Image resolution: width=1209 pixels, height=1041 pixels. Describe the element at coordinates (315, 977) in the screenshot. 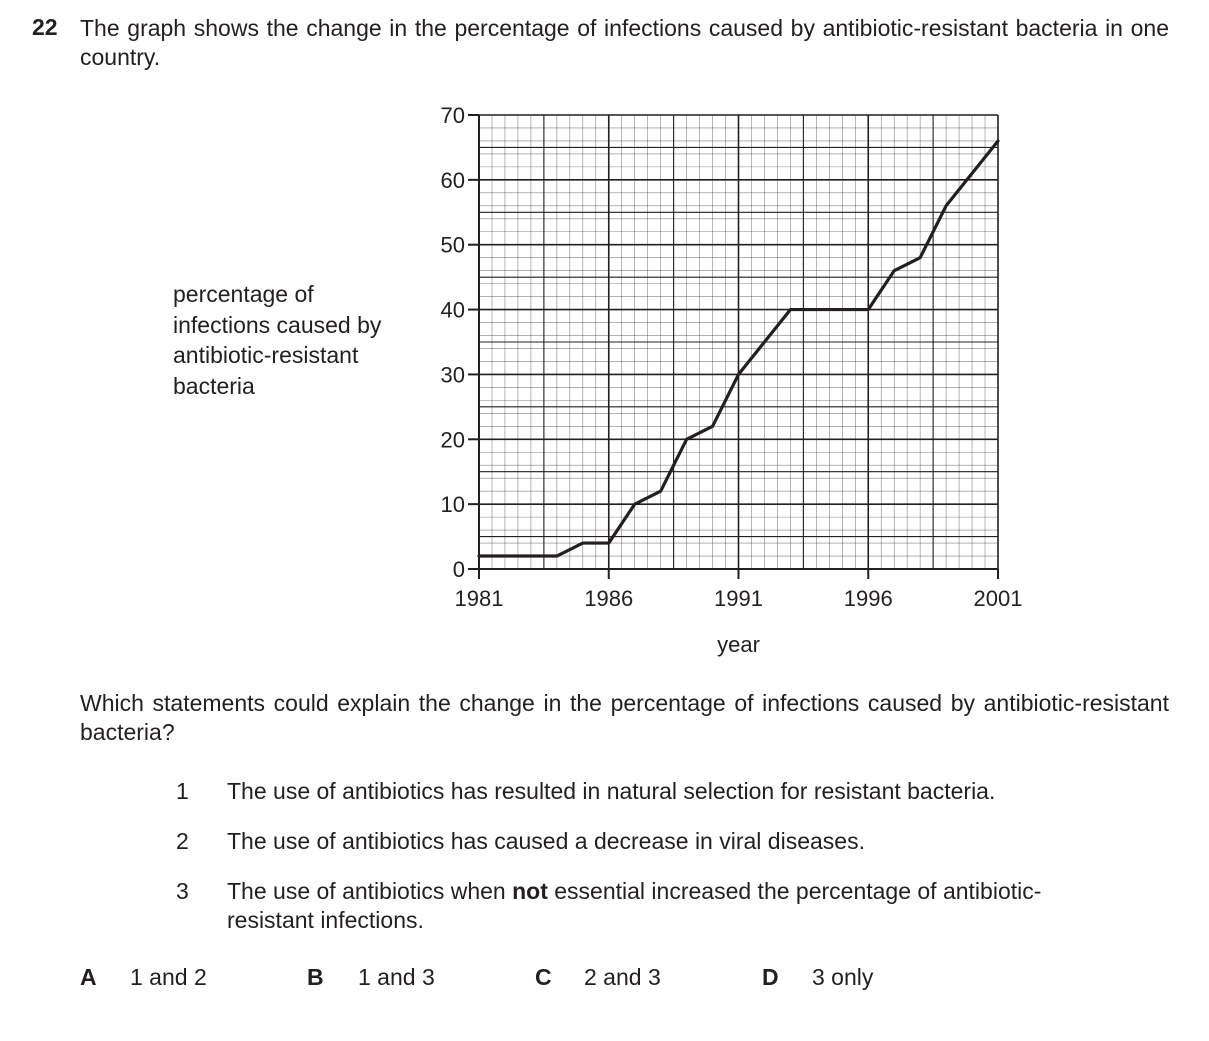

I see `option-letter: B` at that location.